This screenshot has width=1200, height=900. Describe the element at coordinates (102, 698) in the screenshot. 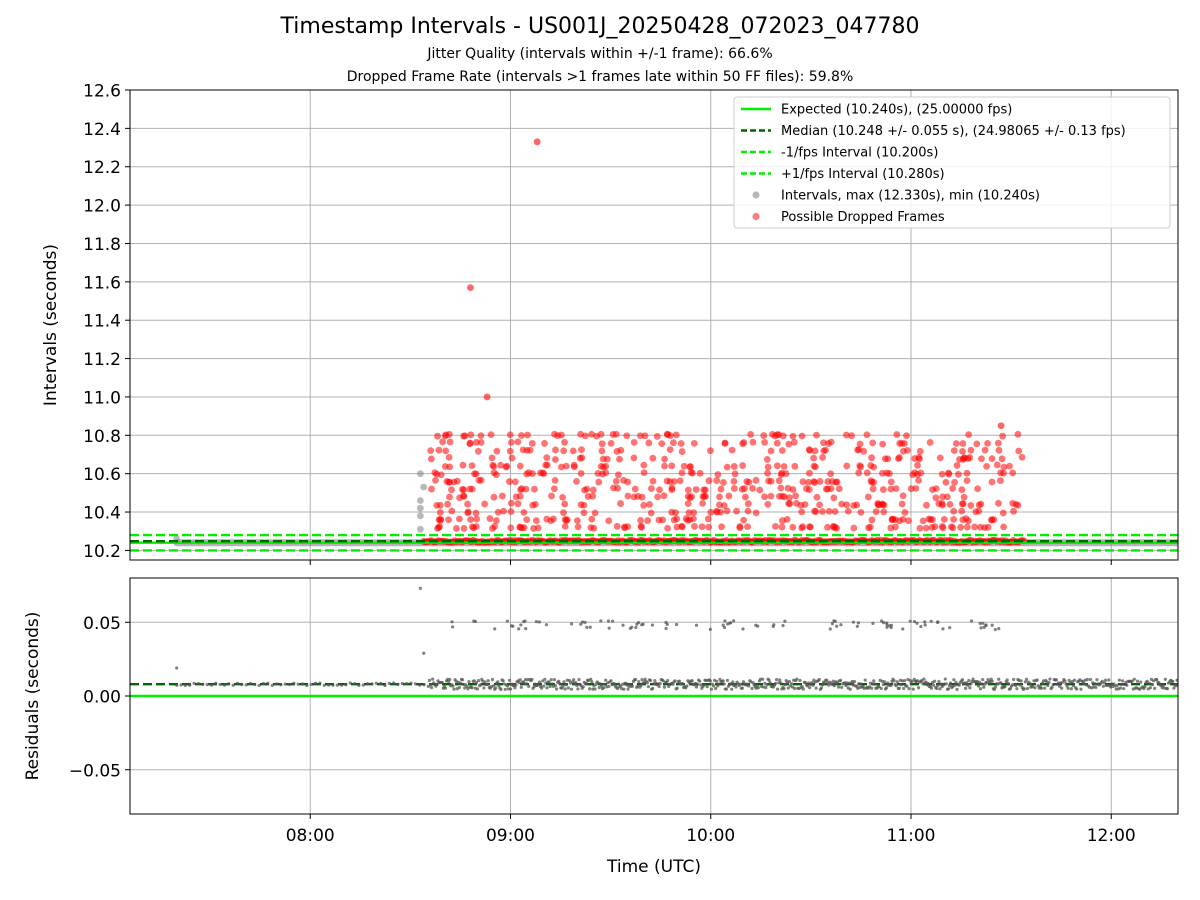

I see `residuals-y-tick-label: 0.00` at that location.